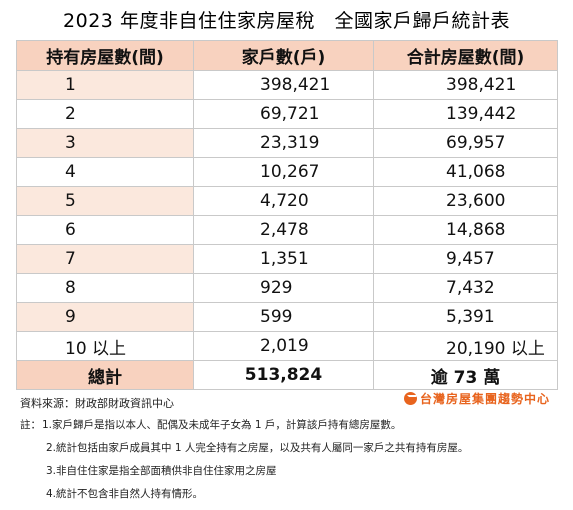 This screenshot has width=573, height=510. I want to click on cell-houses-owned: 3, so click(105, 143).